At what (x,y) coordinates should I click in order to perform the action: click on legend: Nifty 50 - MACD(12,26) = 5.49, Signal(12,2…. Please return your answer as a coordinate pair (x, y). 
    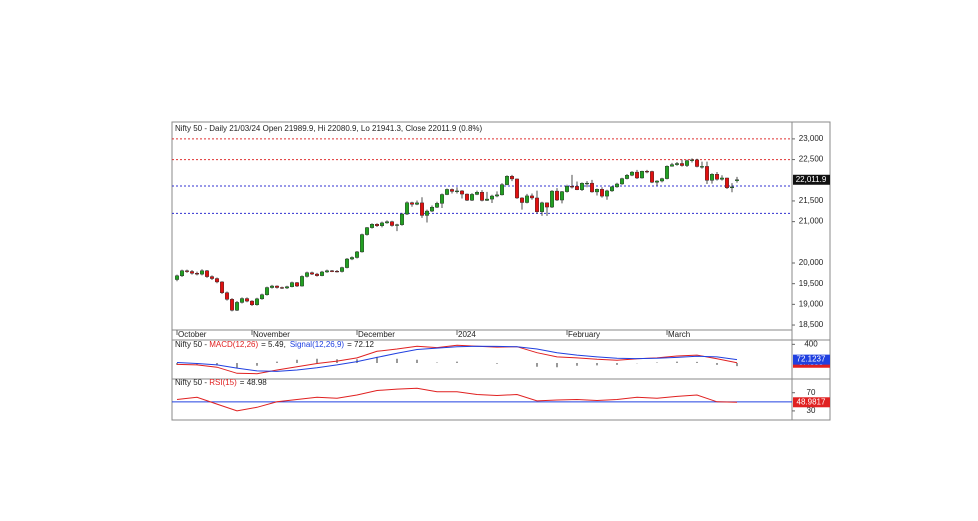
    Looking at the image, I should click on (275, 344).